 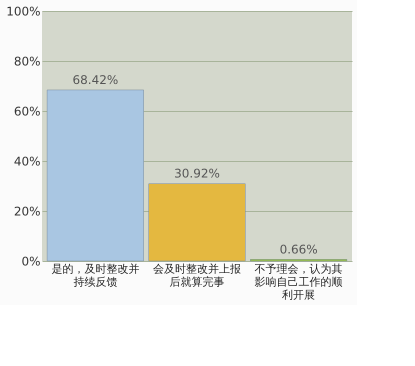 What do you see at coordinates (298, 282) in the screenshot?
I see `x-tick-label: 不予理会，认为其影响自己工作的顺利开展` at bounding box center [298, 282].